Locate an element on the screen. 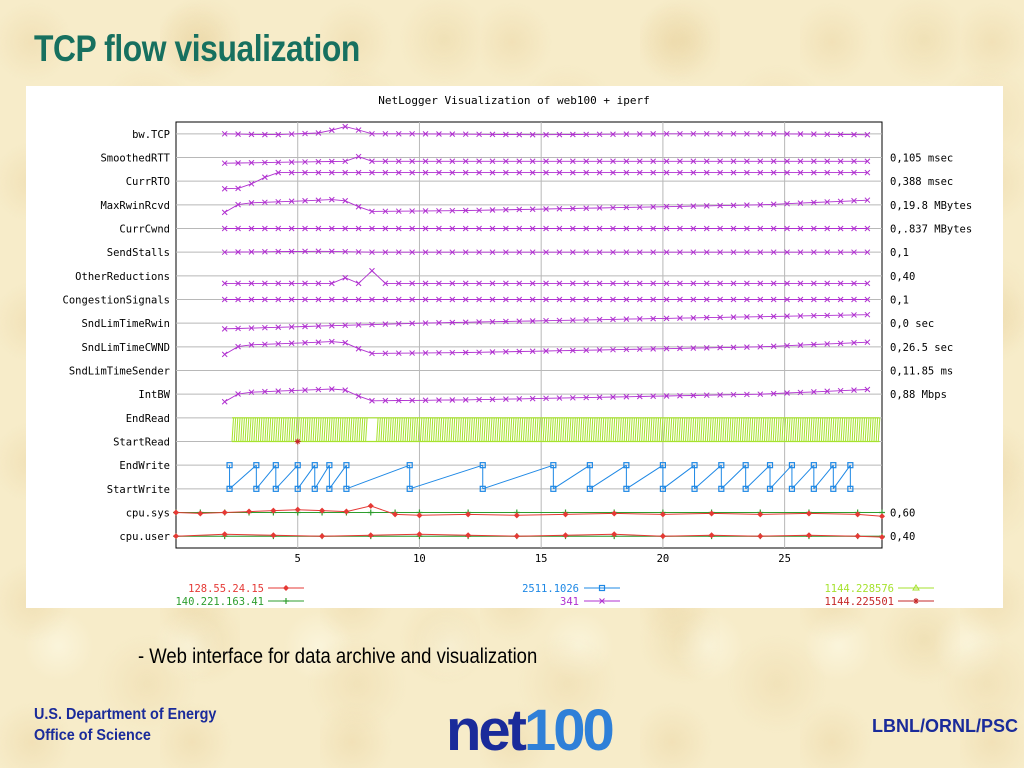 This screenshot has height=768, width=1024. legend-label: 1144.228576 is located at coordinates (859, 589).